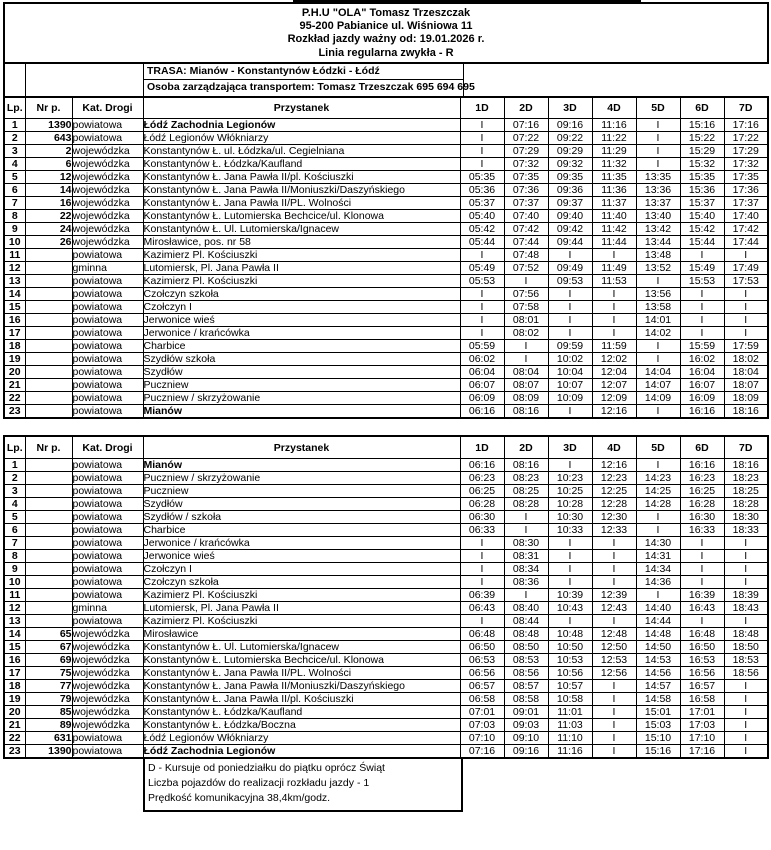  What do you see at coordinates (658, 698) in the screenshot?
I see `time-cell: 14:58` at bounding box center [658, 698].